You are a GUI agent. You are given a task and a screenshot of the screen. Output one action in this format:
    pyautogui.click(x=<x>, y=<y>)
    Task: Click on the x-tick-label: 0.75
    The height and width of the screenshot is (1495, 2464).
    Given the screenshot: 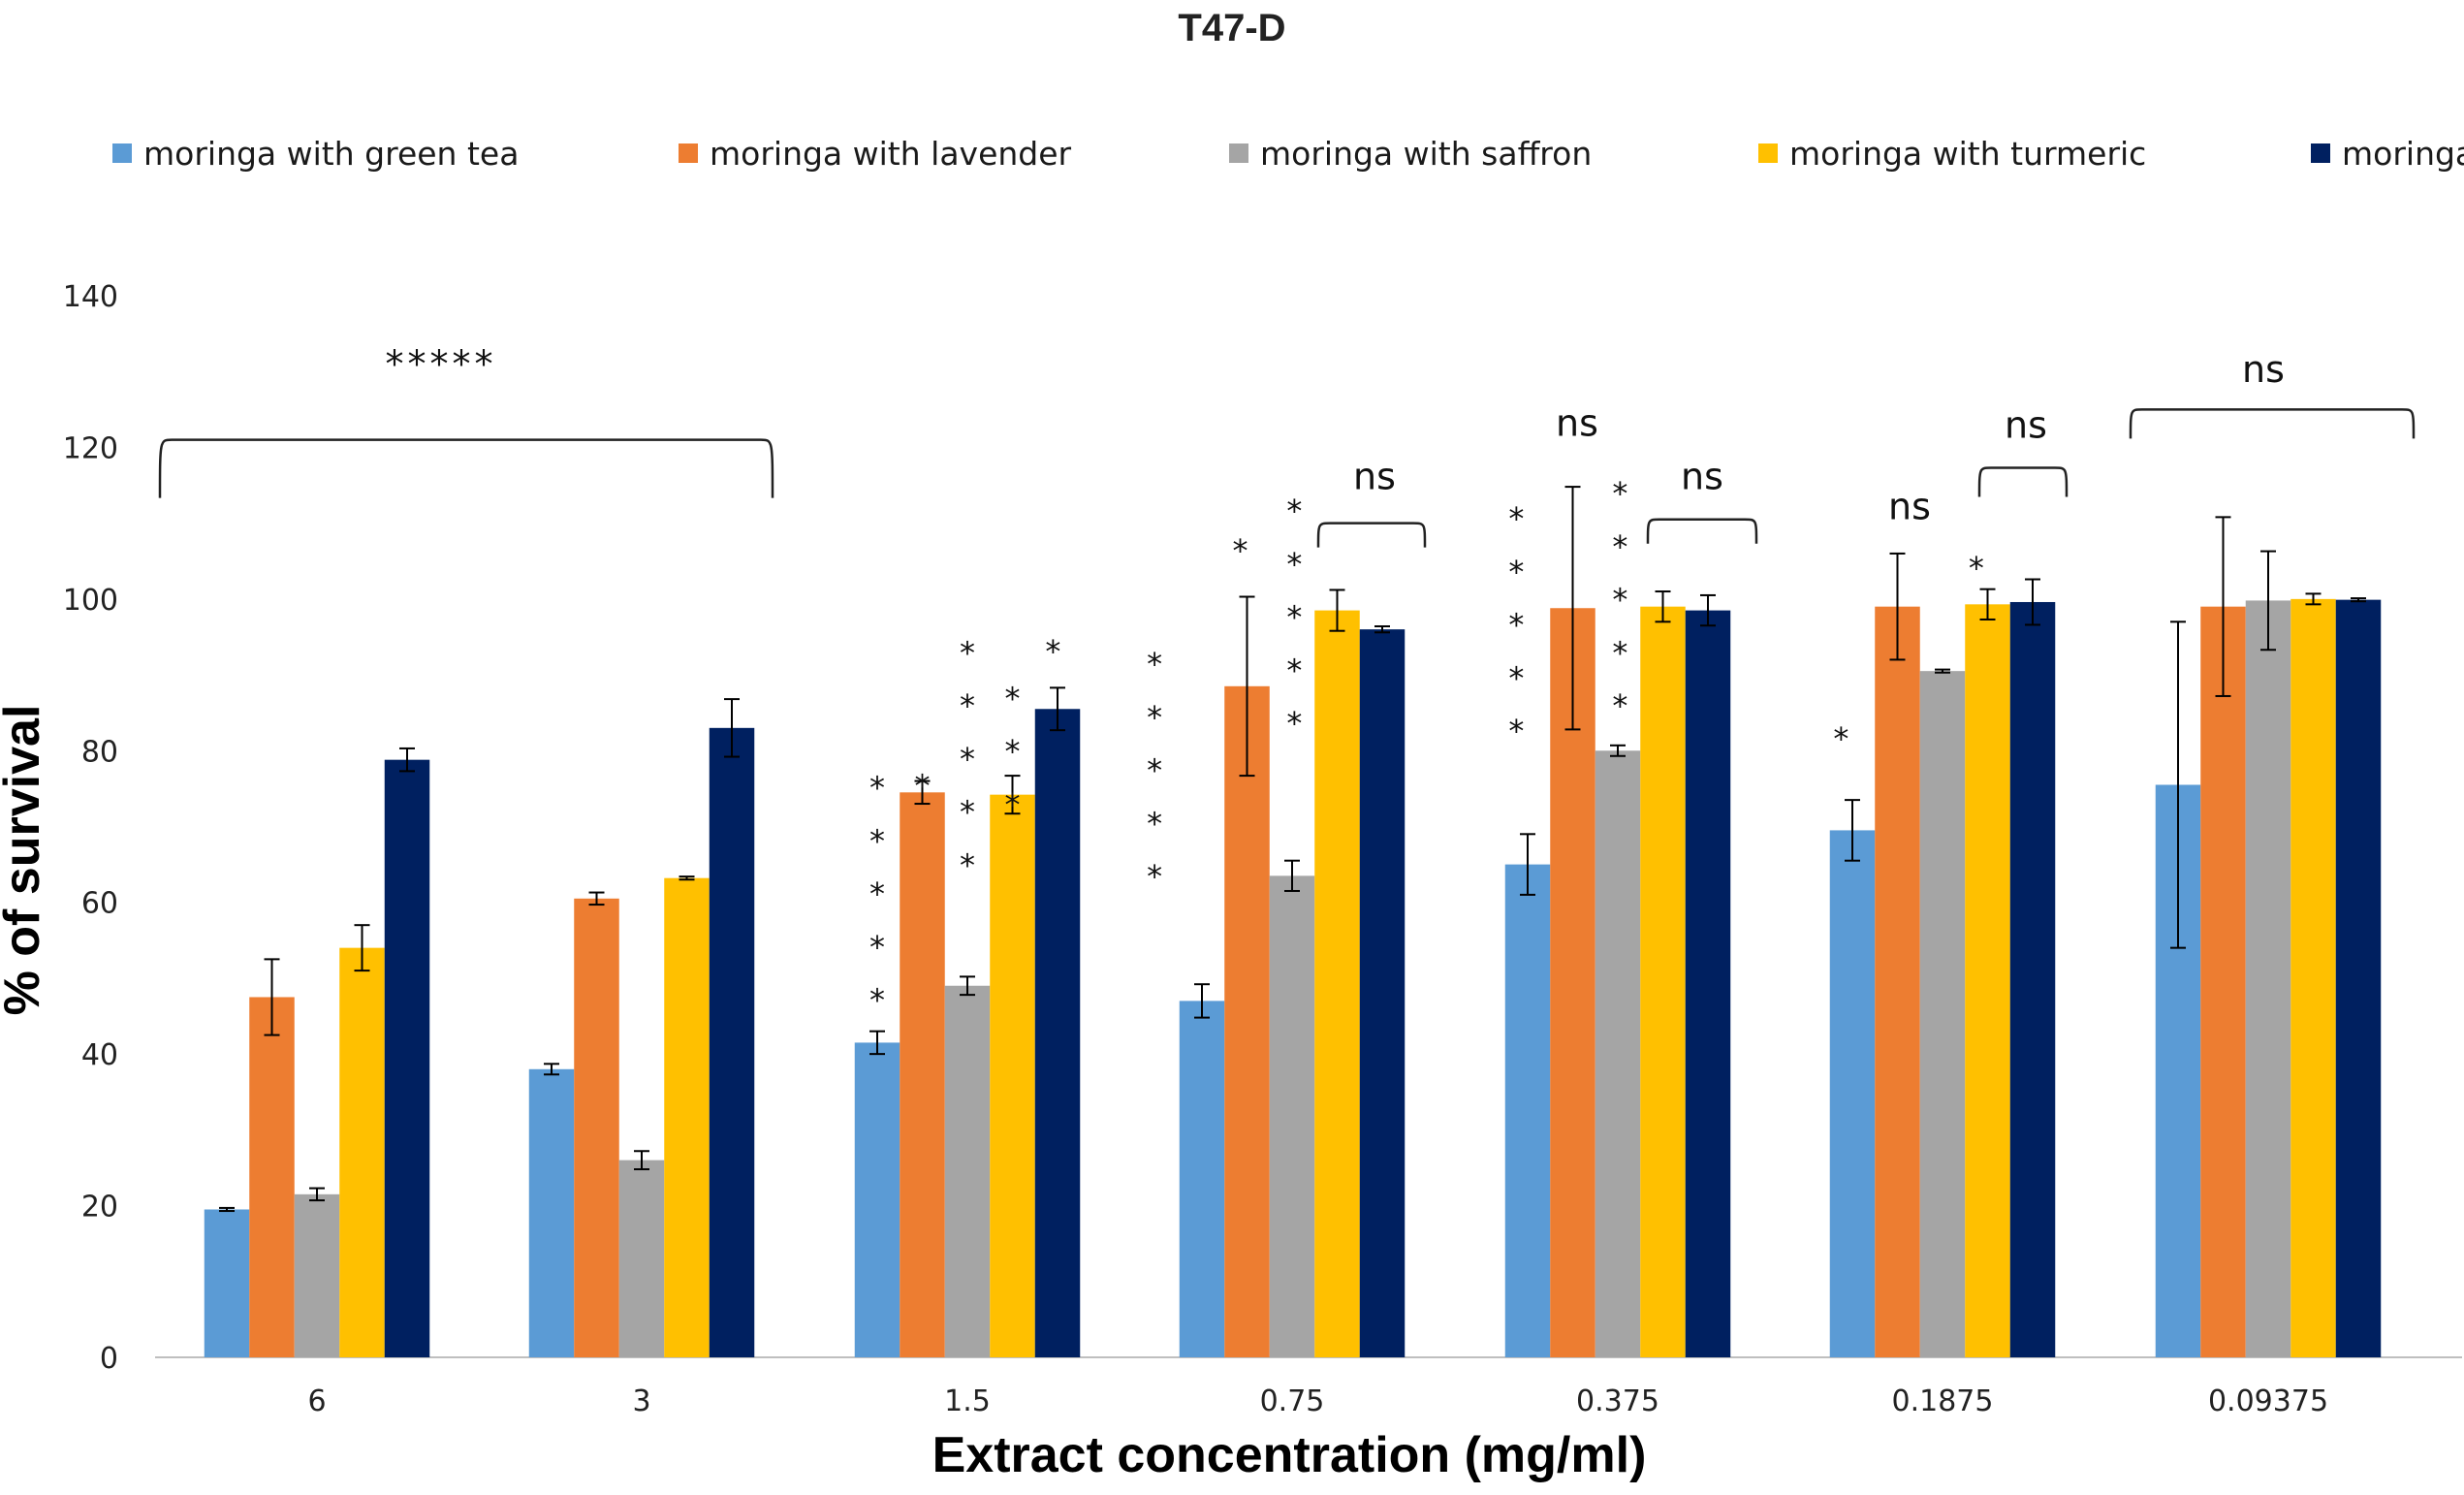 What is the action you would take?
    pyautogui.click(x=1292, y=1401)
    